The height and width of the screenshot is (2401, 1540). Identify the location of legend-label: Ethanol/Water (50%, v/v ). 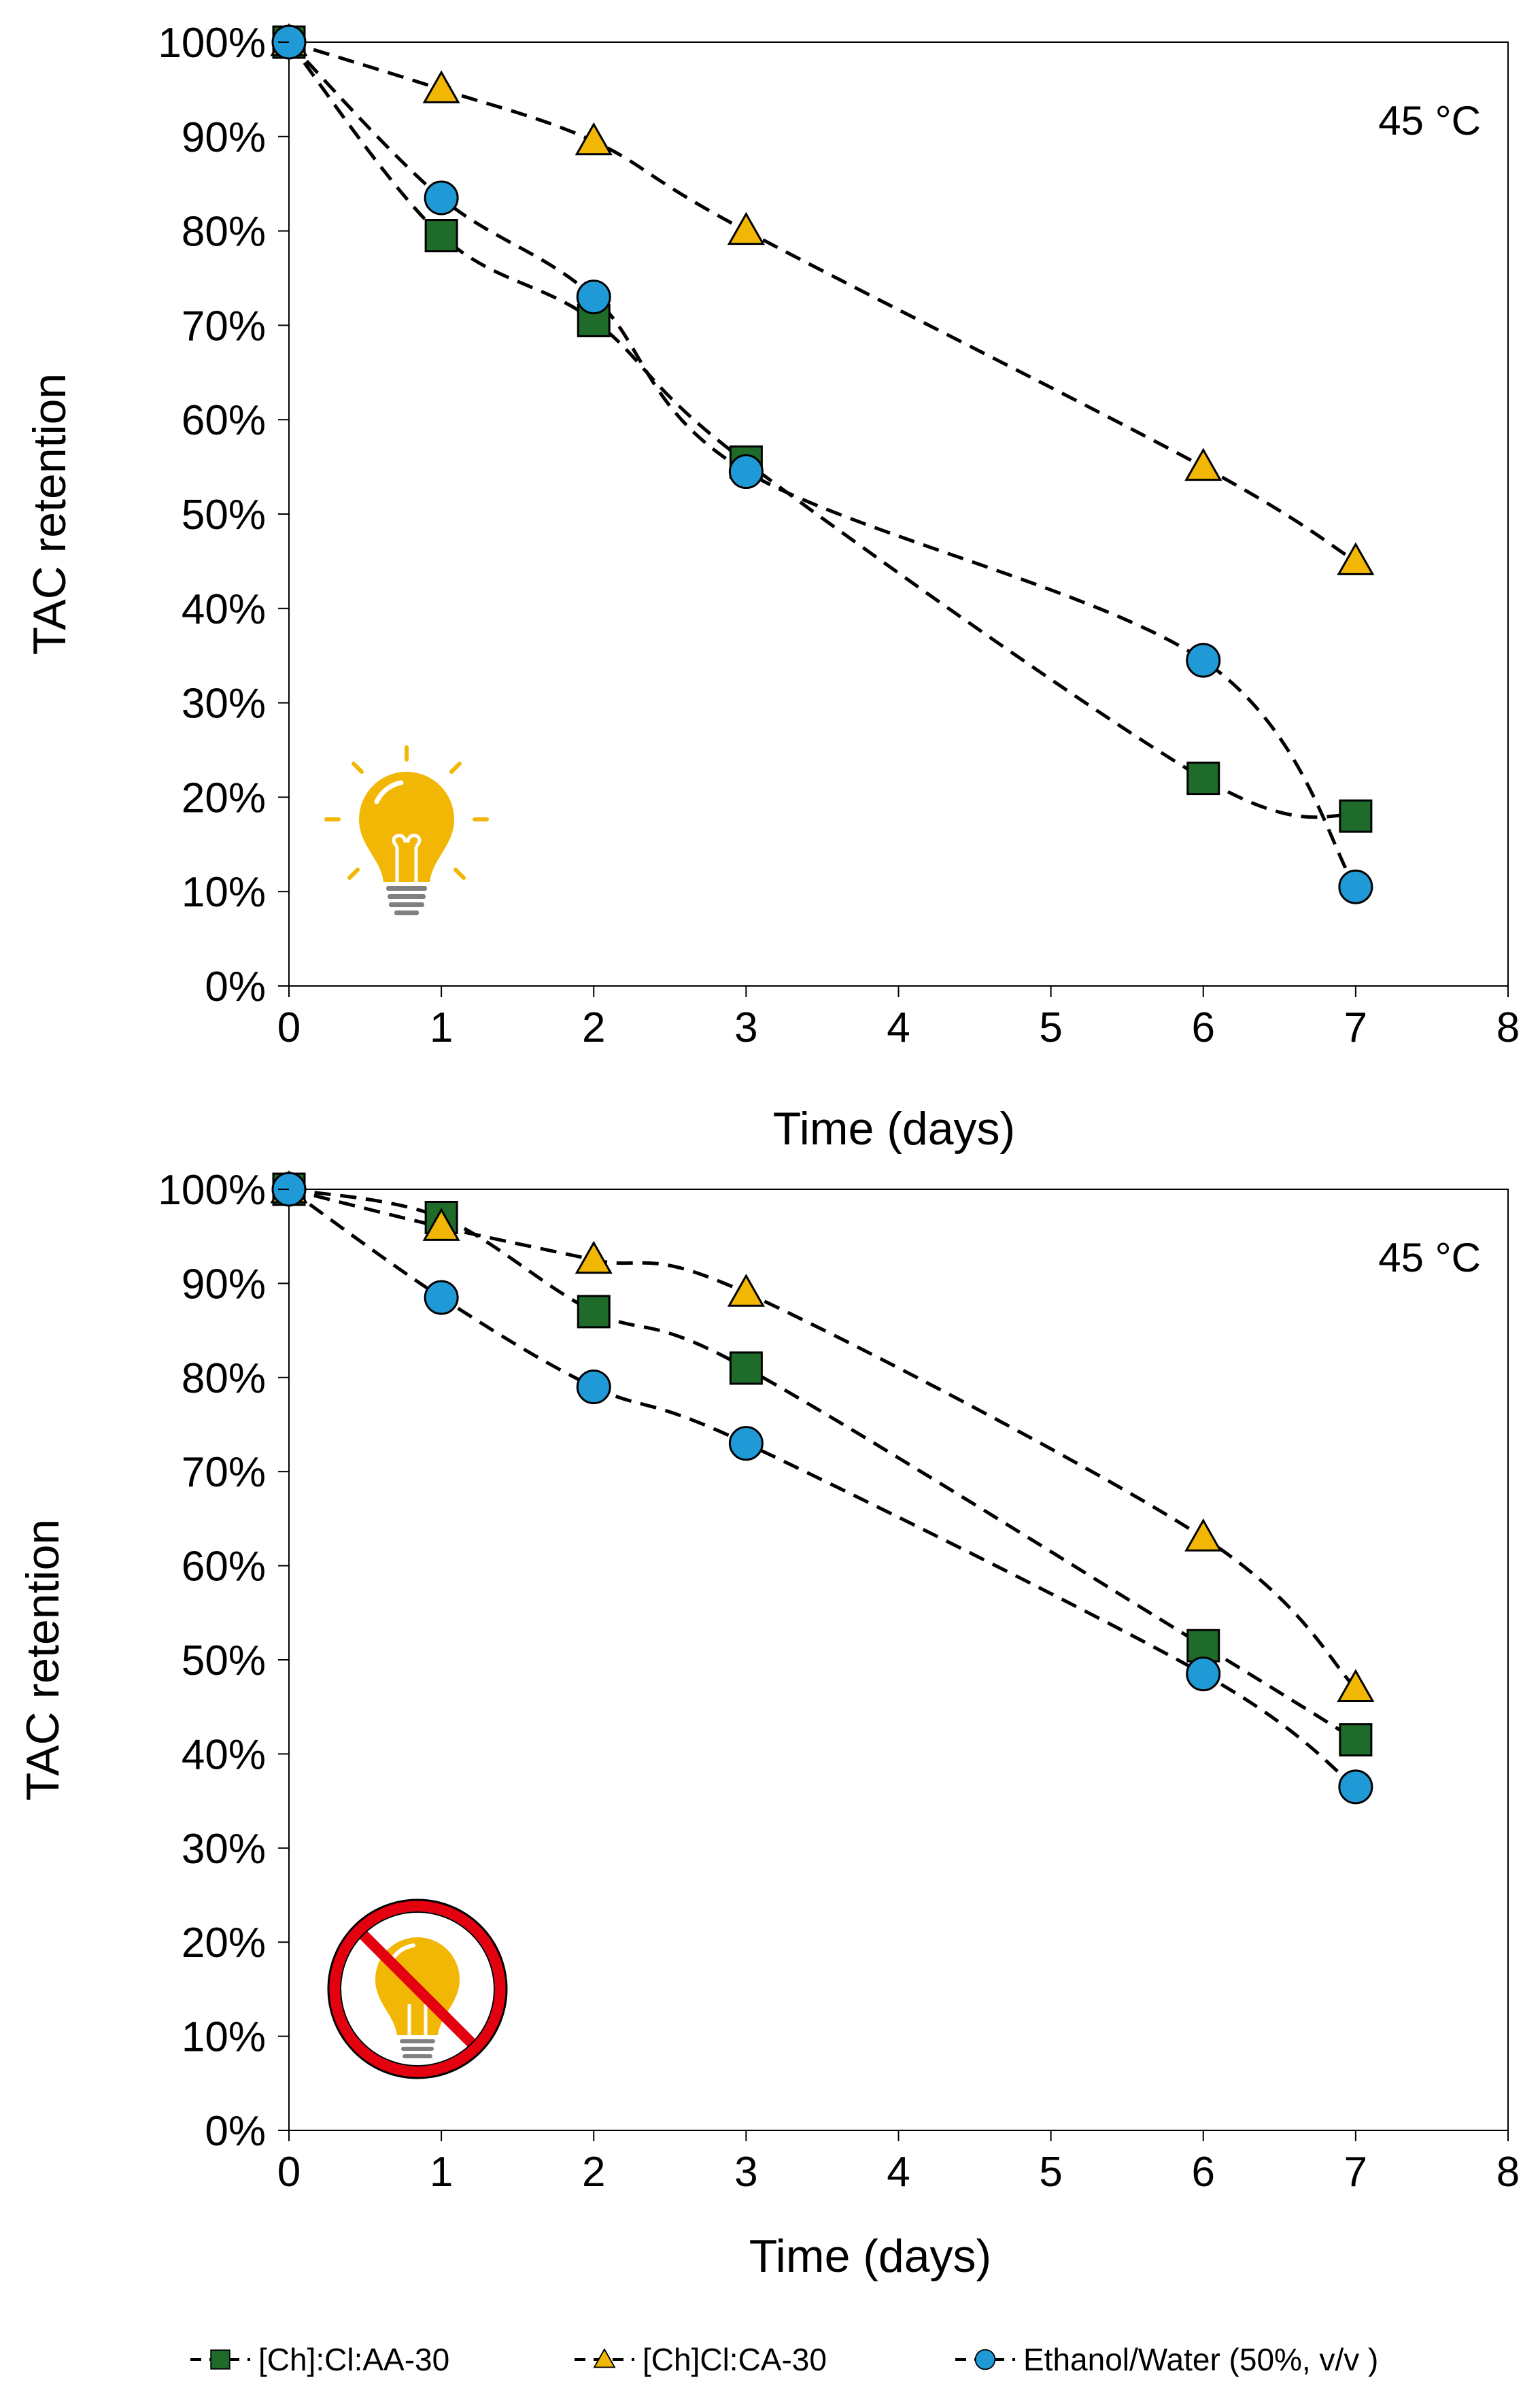
(1200, 2359).